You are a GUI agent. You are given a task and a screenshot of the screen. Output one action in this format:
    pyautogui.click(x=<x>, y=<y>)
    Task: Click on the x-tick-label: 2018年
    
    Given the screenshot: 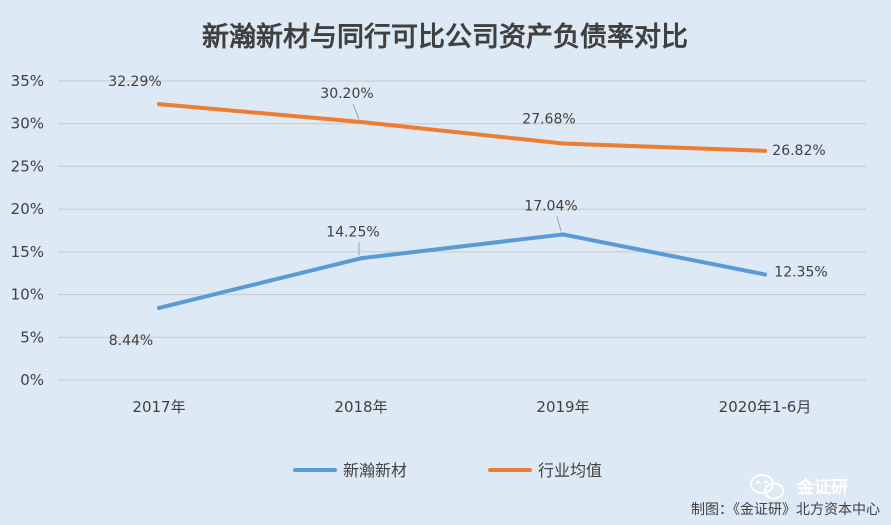 What is the action you would take?
    pyautogui.click(x=360, y=407)
    